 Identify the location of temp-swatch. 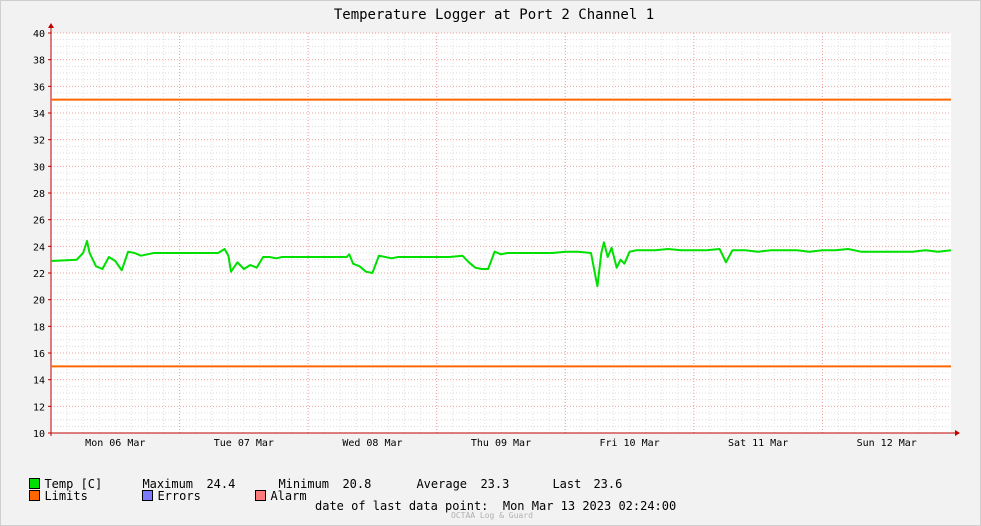
(35, 483).